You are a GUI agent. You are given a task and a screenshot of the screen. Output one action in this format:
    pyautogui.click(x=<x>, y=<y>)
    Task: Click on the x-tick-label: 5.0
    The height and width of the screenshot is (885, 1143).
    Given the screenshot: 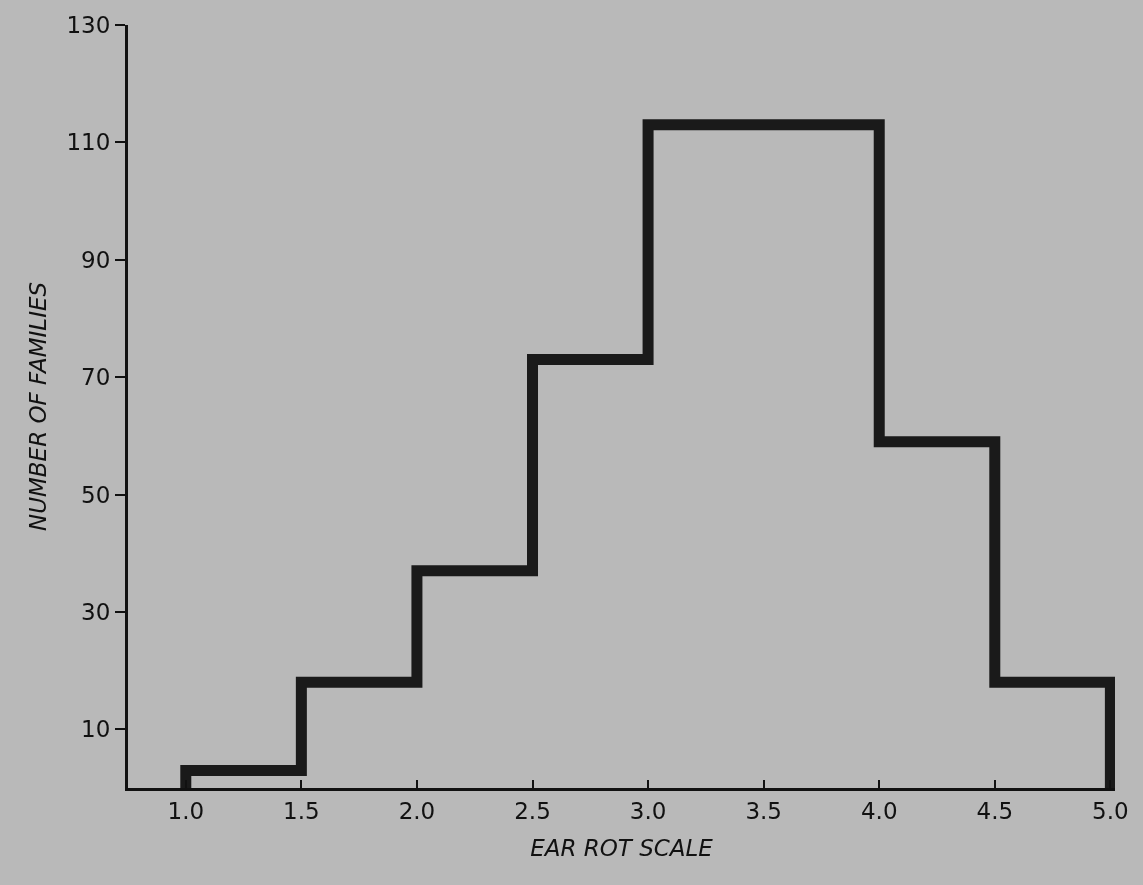 What is the action you would take?
    pyautogui.click(x=1110, y=810)
    